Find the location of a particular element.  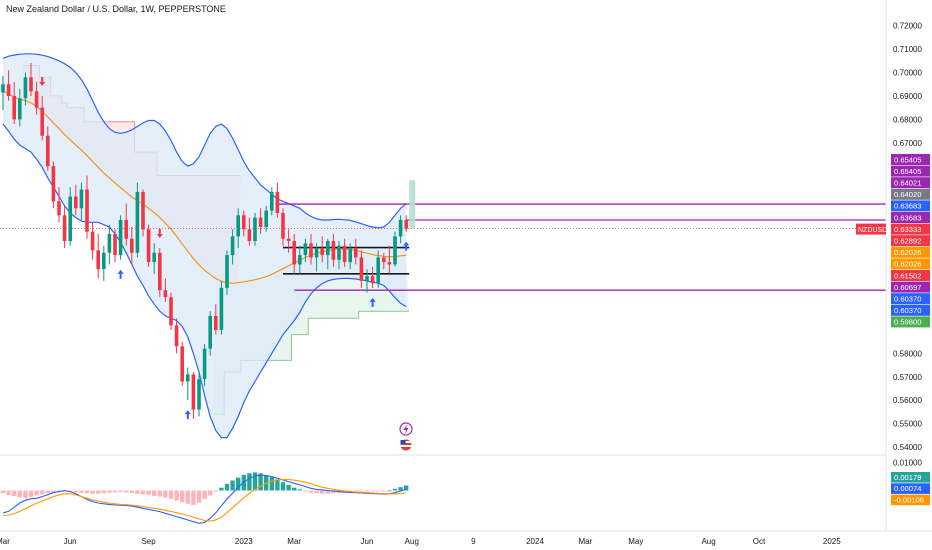

price-label: 0.65405 is located at coordinates (910, 159).